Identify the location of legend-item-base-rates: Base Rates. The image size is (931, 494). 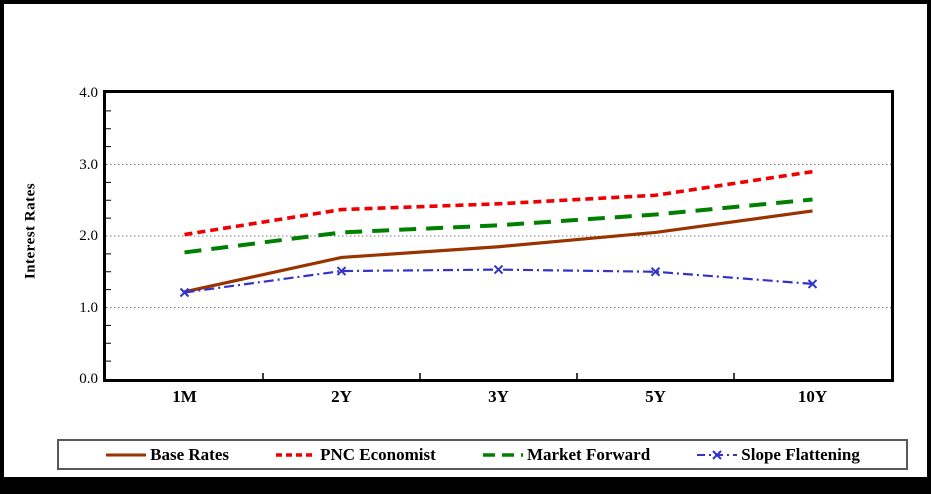
(167, 455).